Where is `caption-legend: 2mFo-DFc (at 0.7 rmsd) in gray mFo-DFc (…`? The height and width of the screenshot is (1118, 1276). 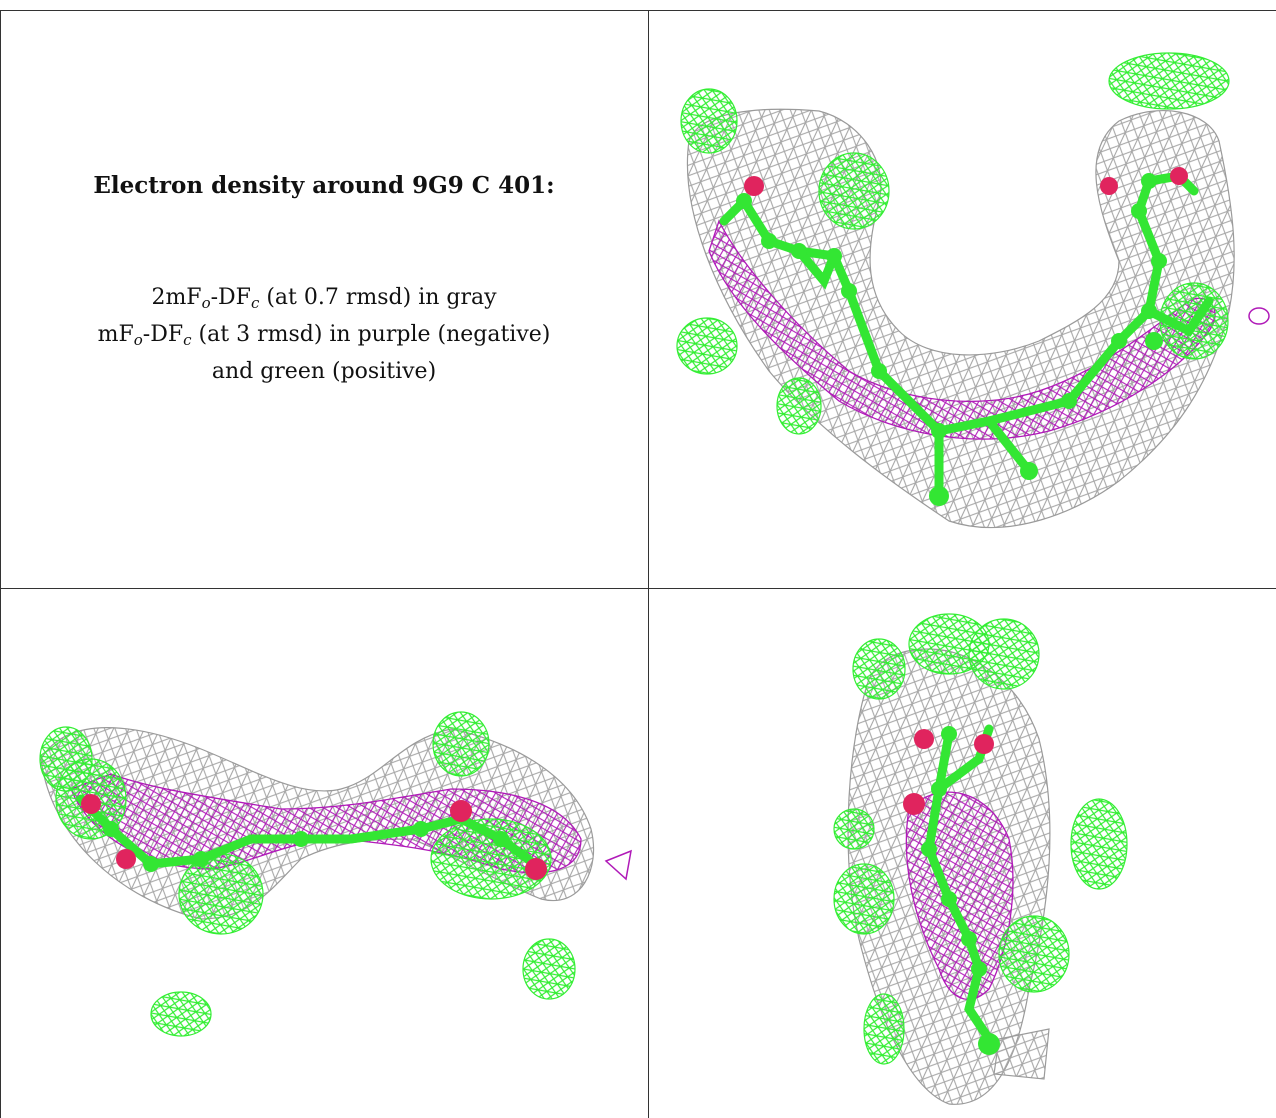 caption-legend: 2mFo-DFc (at 0.7 rmsd) in gray mFo-DFc (… is located at coordinates (324, 334).